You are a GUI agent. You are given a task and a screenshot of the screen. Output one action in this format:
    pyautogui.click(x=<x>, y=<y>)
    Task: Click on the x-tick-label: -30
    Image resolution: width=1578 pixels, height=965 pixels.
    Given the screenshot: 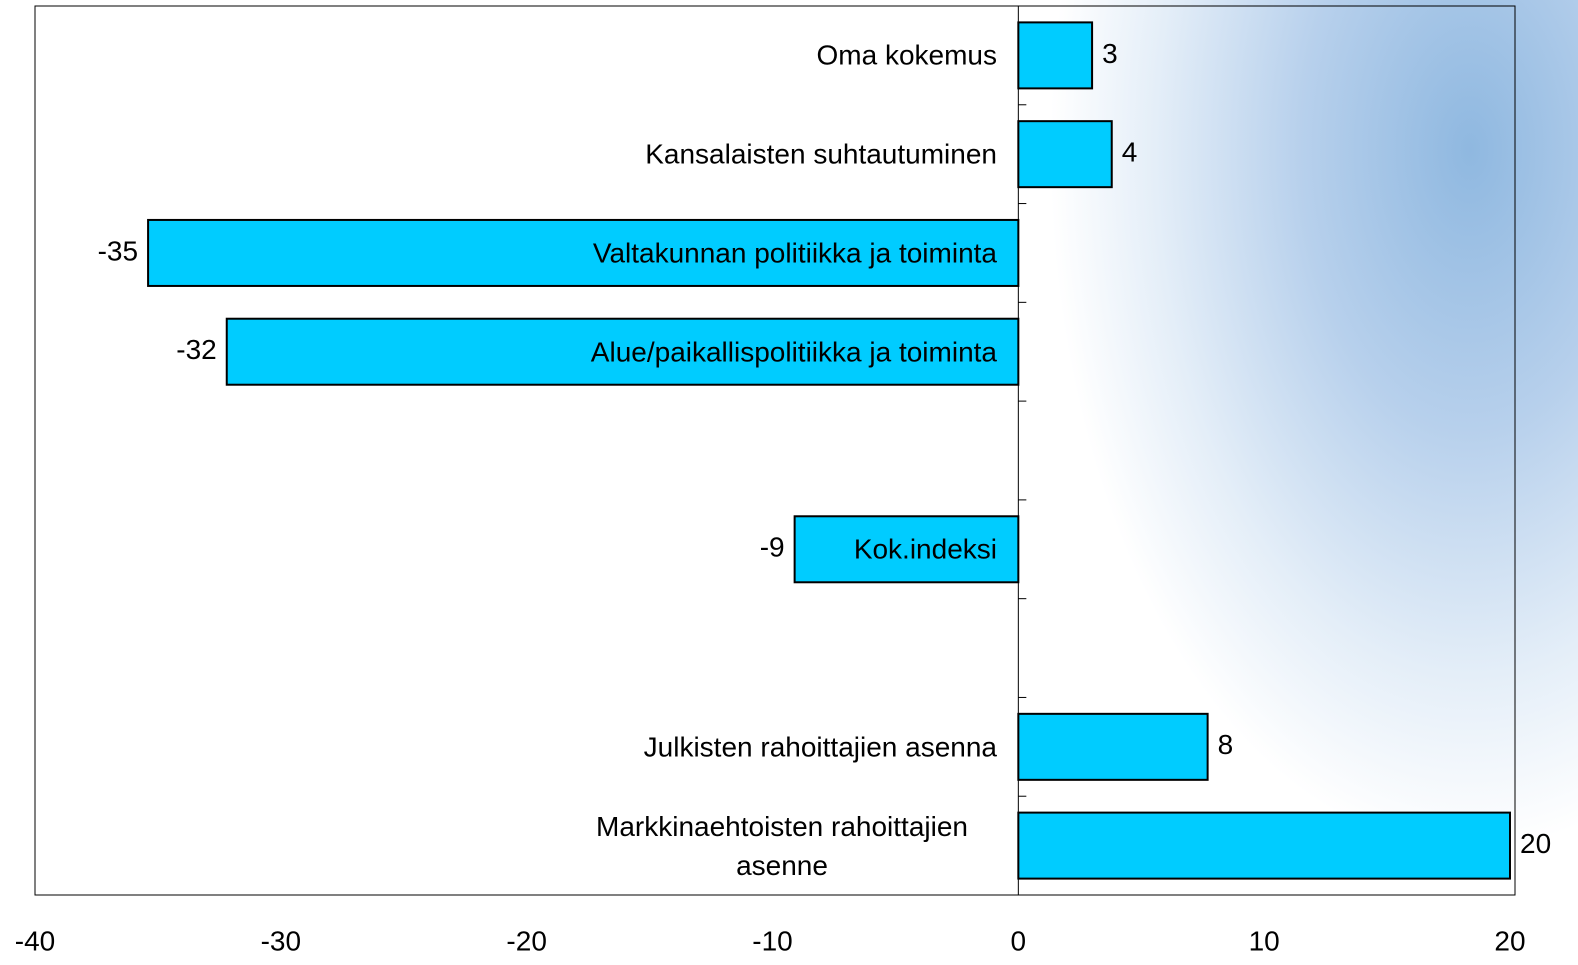 What is the action you would take?
    pyautogui.click(x=281, y=940)
    